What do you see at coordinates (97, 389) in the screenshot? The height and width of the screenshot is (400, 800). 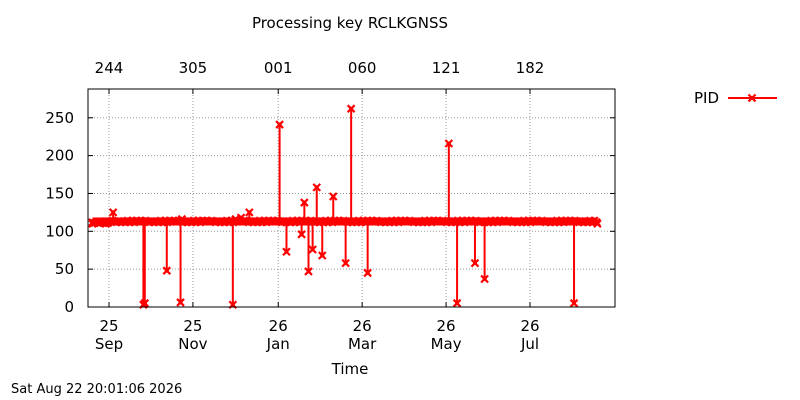 I see `timestamp: Sat Aug 22 20:01:06 2026` at bounding box center [97, 389].